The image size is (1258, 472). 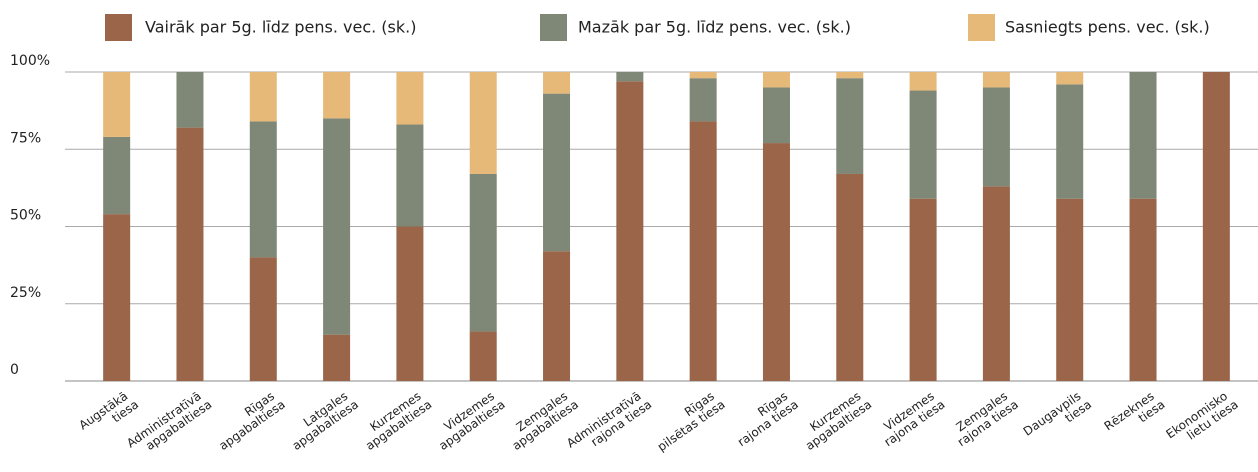 What do you see at coordinates (14, 370) in the screenshot?
I see `y-tick-label: 0` at bounding box center [14, 370].